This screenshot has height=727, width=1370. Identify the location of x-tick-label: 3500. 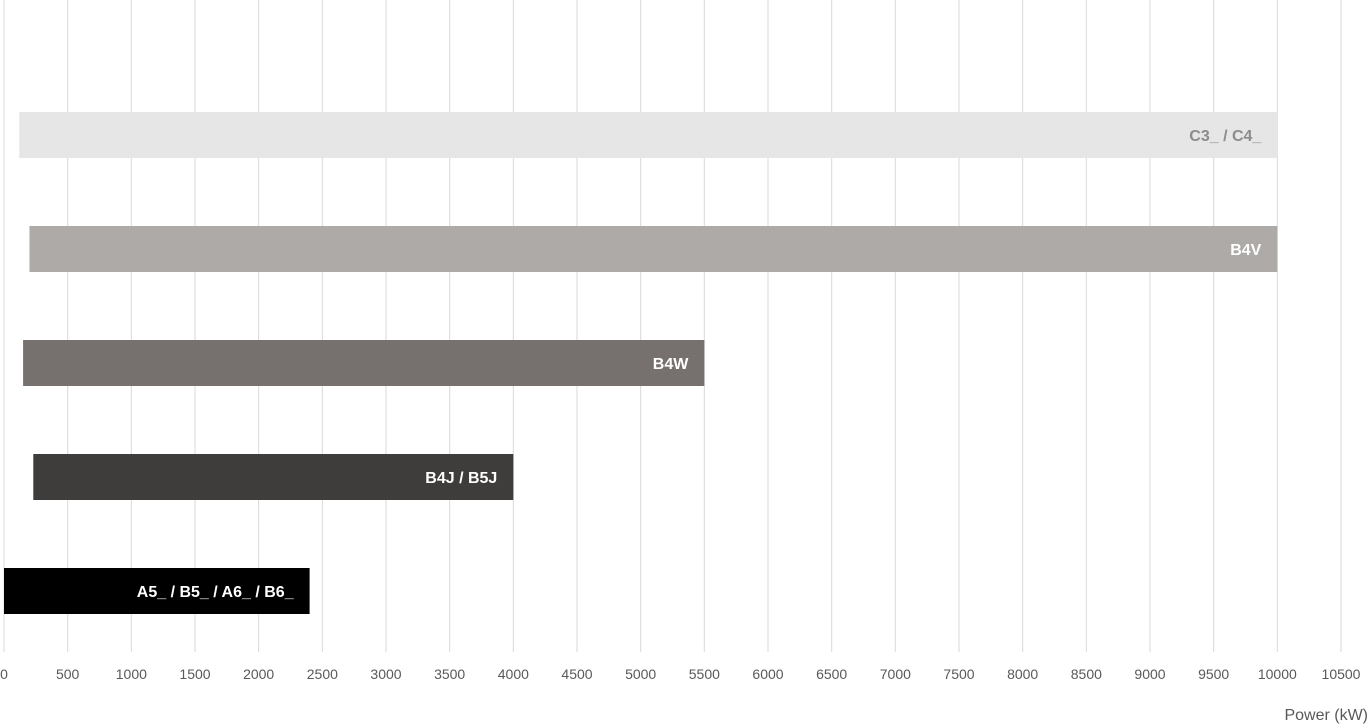
(449, 674).